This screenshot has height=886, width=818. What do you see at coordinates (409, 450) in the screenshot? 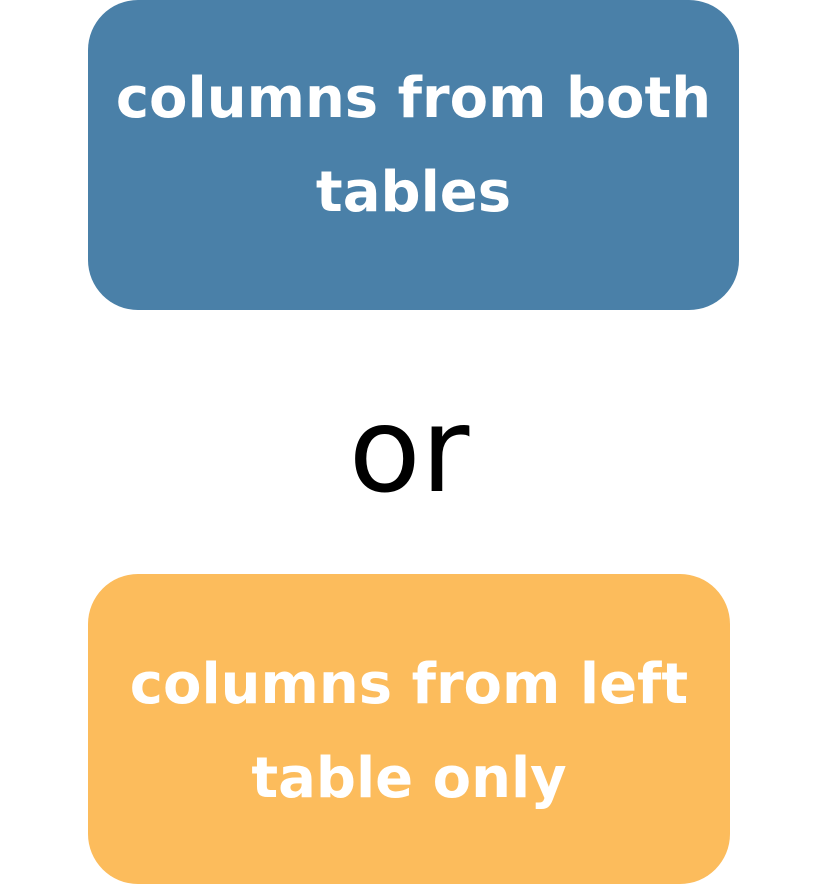
I see `or-separator: or` at bounding box center [409, 450].